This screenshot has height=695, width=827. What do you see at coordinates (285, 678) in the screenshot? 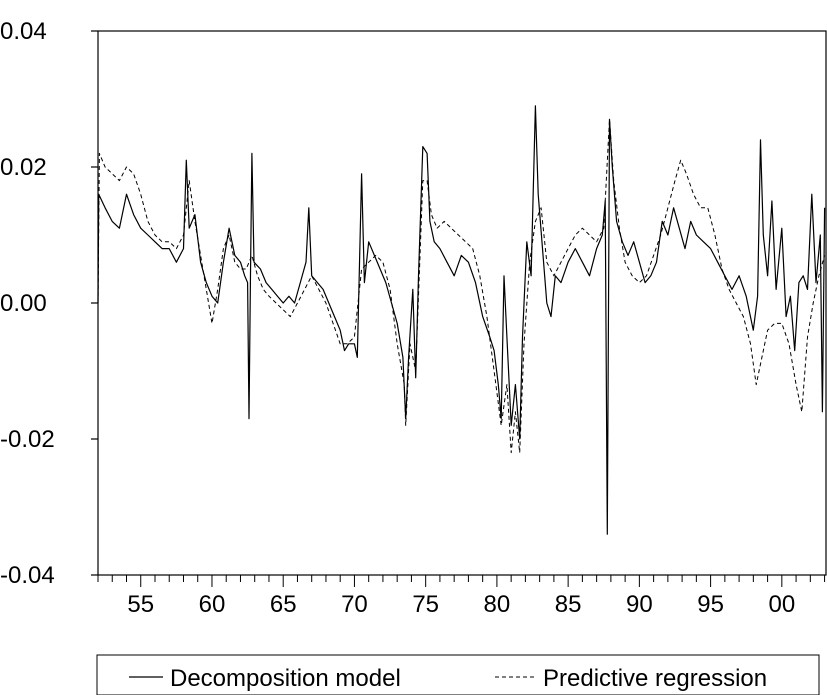
I see `legend-label-decomposition: Decomposition model` at bounding box center [285, 678].